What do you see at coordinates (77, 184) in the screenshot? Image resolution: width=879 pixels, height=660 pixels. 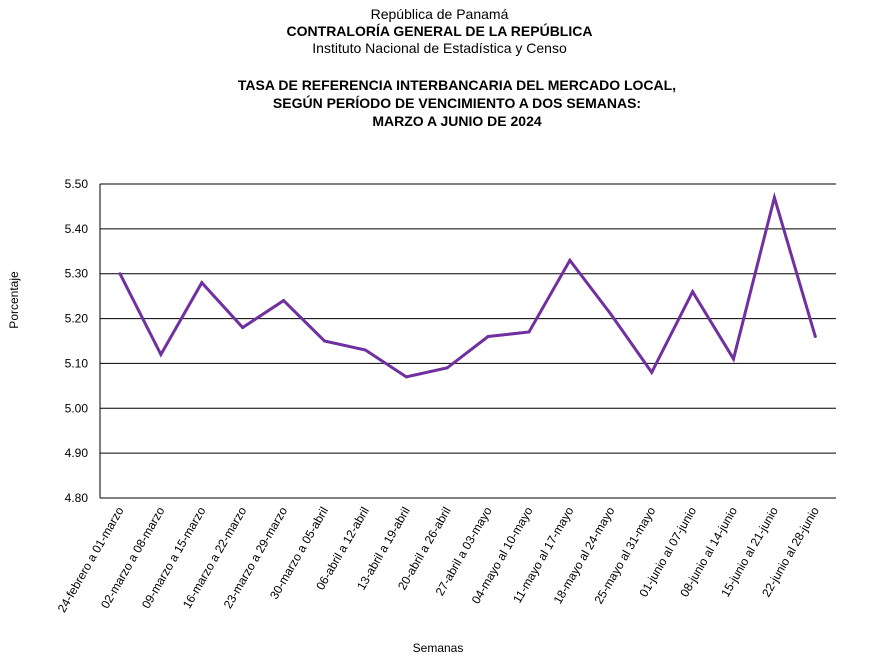 I see `y-tick-label: 5.50` at bounding box center [77, 184].